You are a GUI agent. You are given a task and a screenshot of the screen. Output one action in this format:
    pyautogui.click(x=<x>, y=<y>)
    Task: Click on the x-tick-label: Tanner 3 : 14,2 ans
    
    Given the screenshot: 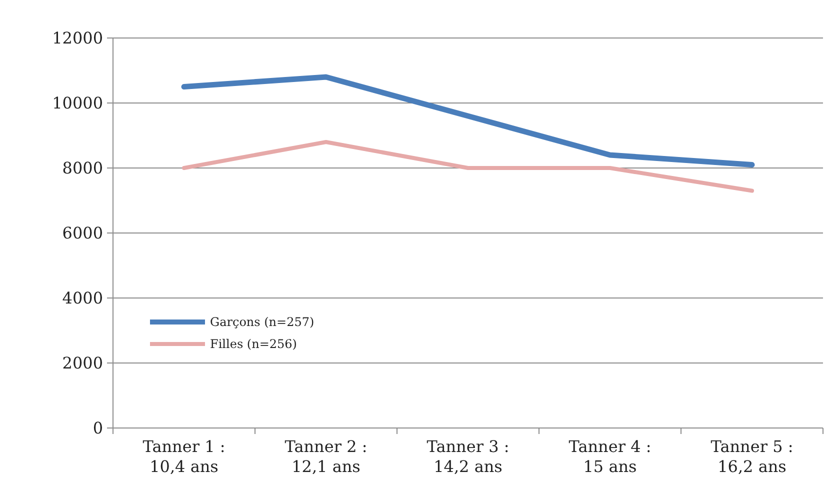 What is the action you would take?
    pyautogui.click(x=468, y=456)
    